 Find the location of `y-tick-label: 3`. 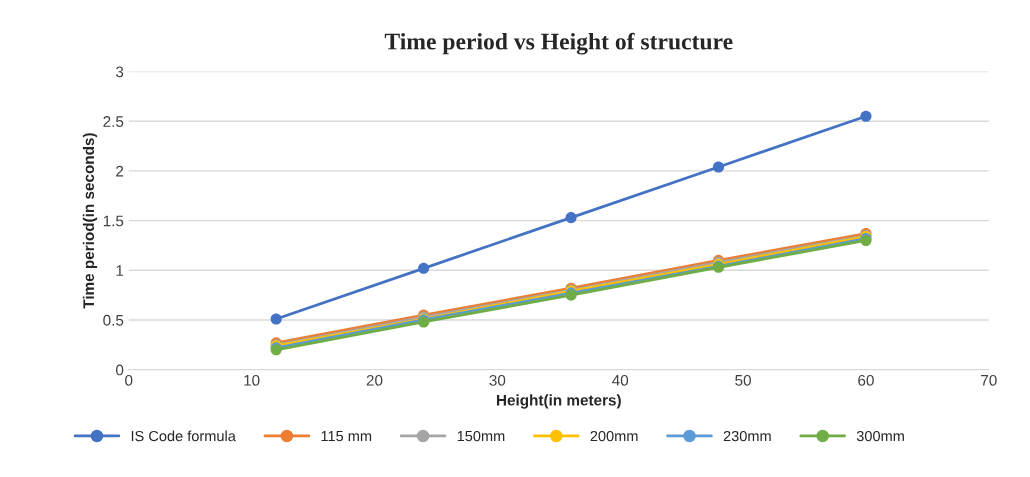

y-tick-label: 3 is located at coordinates (119, 72).